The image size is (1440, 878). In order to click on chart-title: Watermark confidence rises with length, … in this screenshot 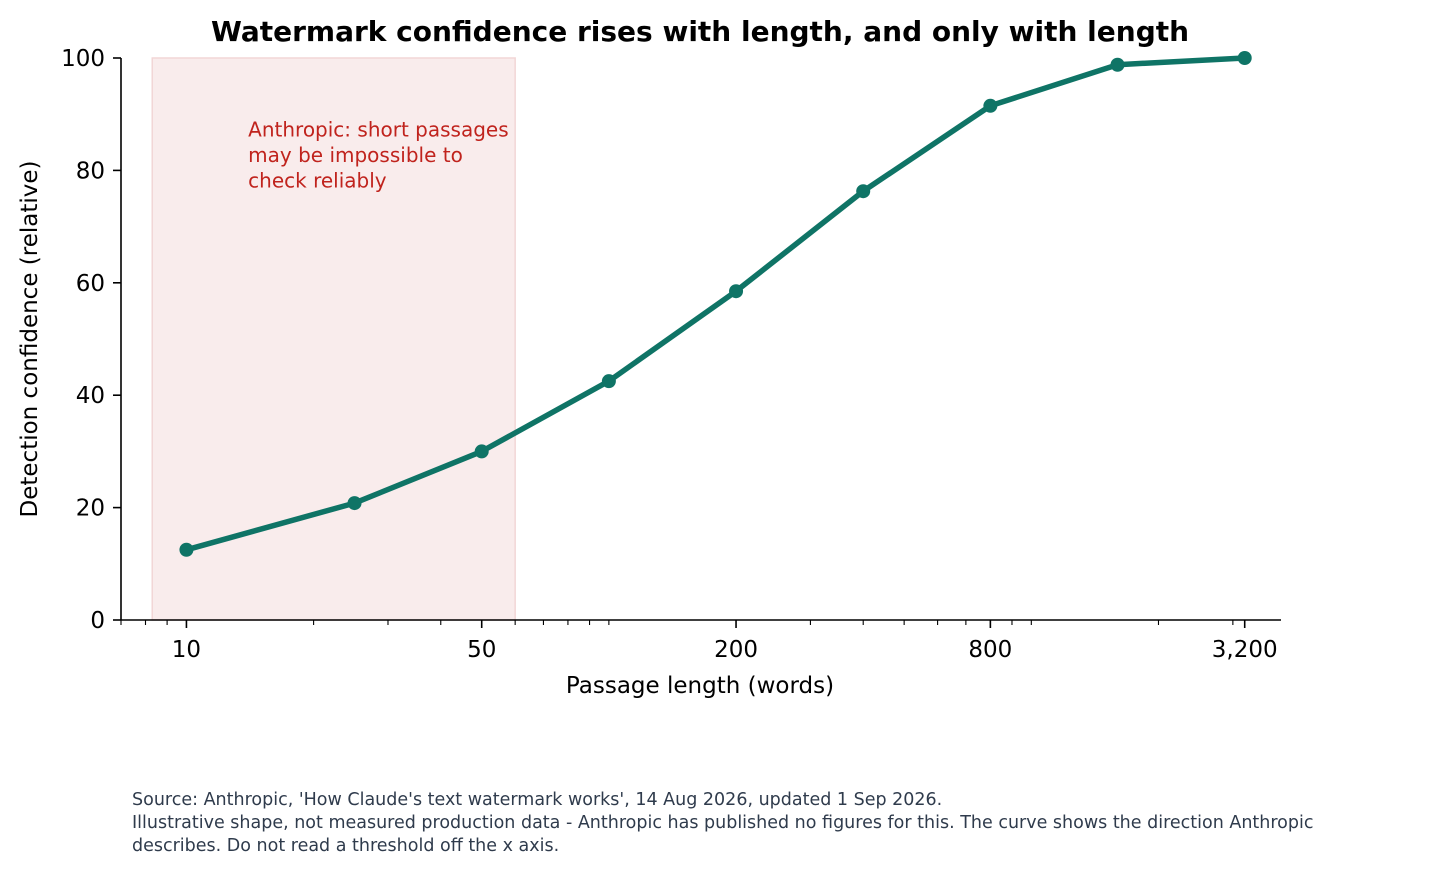, I will do `click(700, 31)`.